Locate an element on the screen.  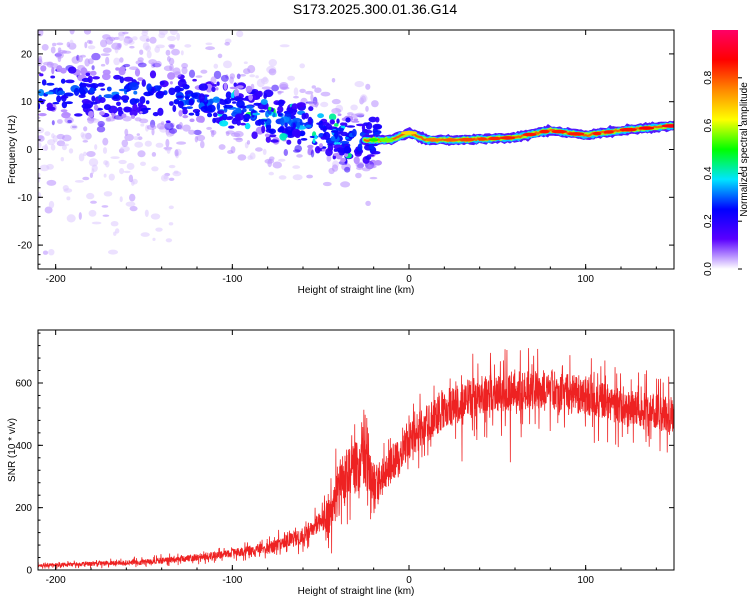
x-tick-label-2: -100 is located at coordinates (232, 580).